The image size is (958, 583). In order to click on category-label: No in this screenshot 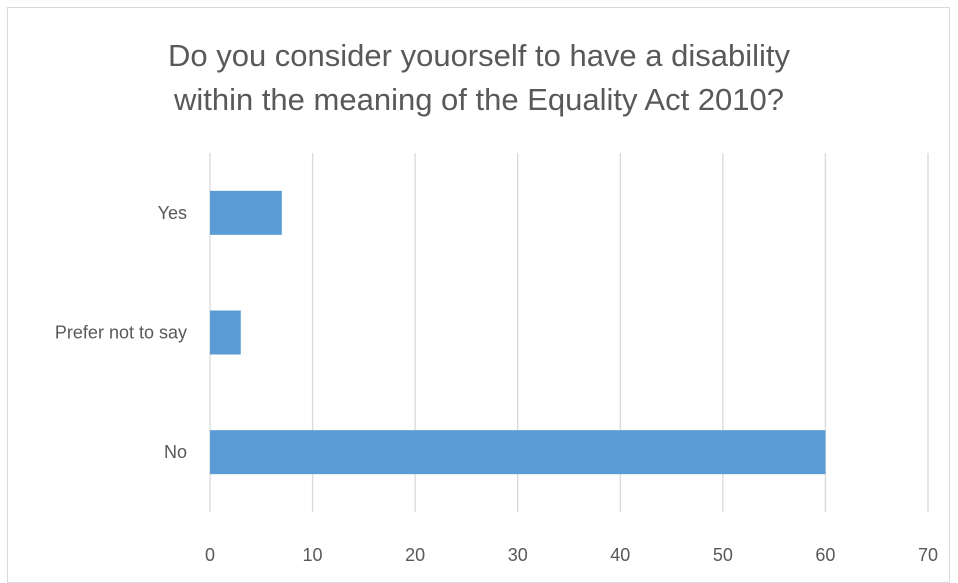, I will do `click(175, 452)`.